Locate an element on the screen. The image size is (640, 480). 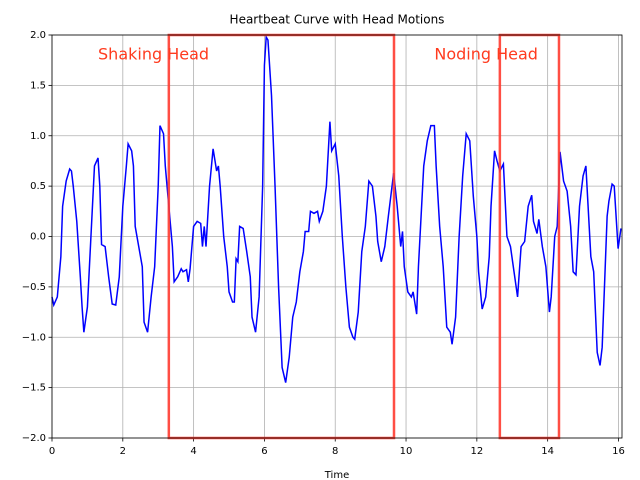
y-tick-label: 2.0 is located at coordinates (38, 35).